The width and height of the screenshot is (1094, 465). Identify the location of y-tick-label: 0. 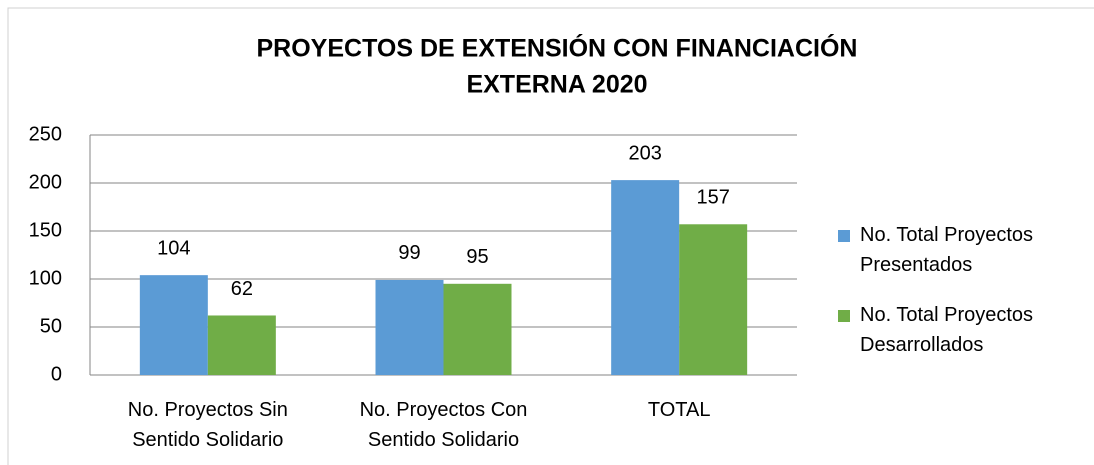
(56, 374).